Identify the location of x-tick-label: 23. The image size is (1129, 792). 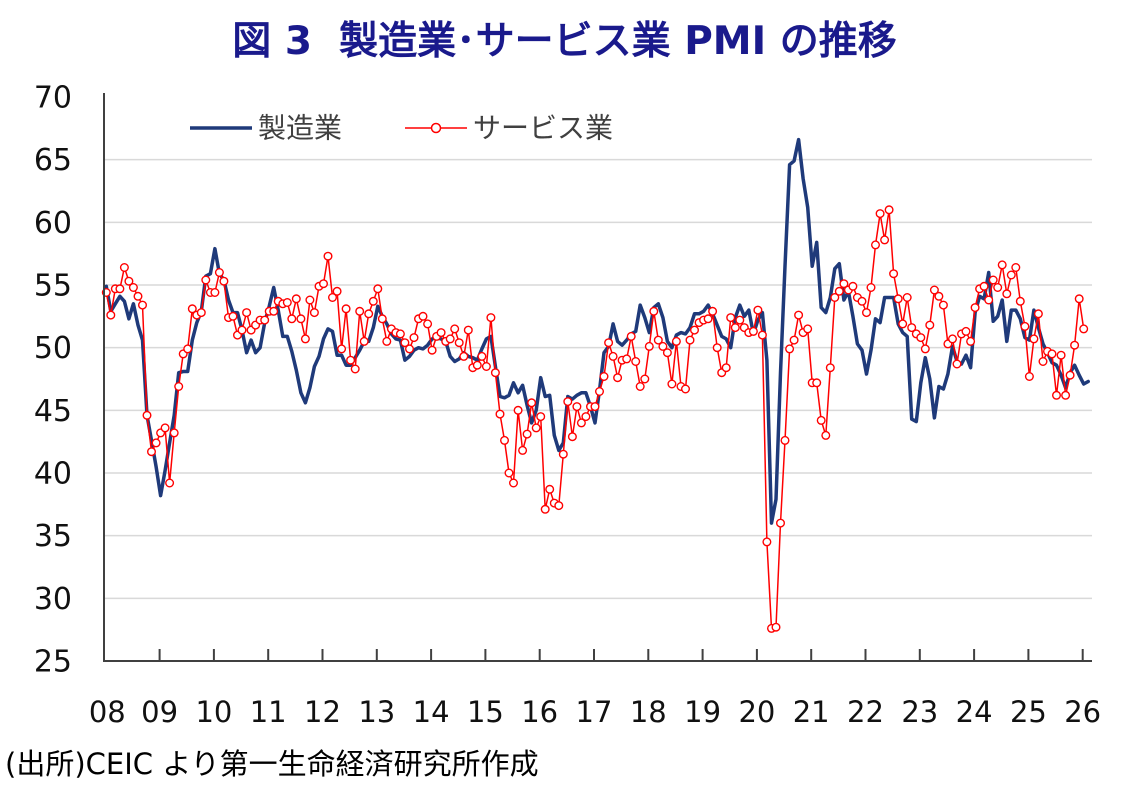
(919, 712).